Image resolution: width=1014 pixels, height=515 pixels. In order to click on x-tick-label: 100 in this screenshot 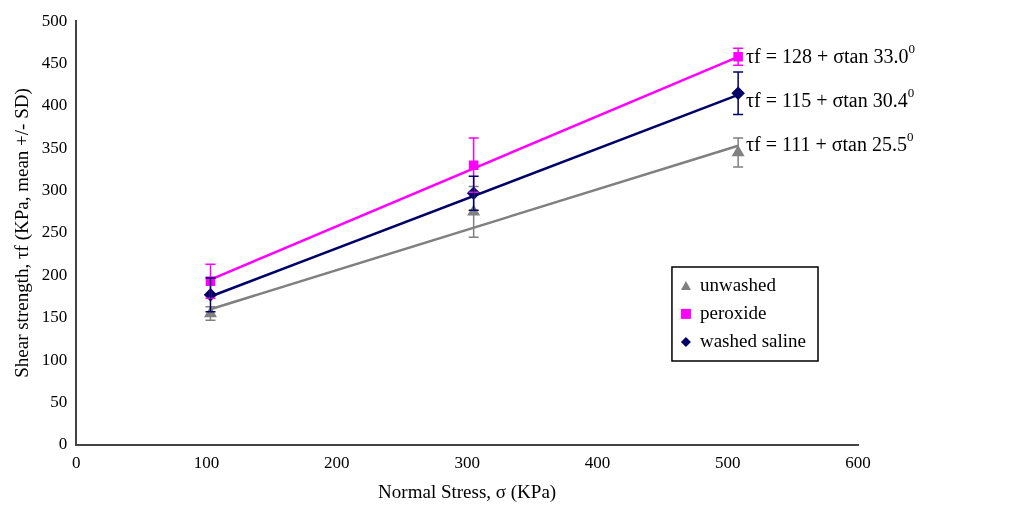, I will do `click(206, 463)`.